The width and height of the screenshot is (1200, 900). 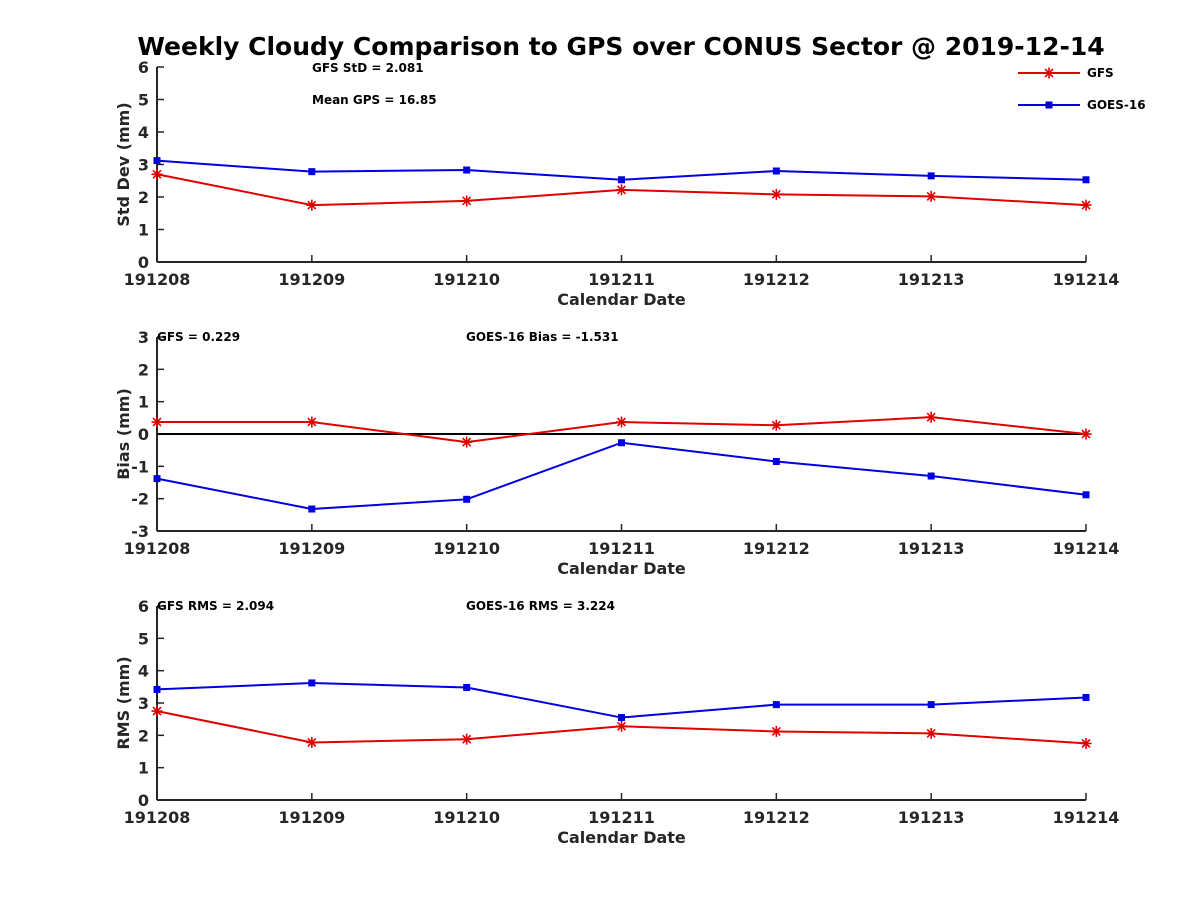 What do you see at coordinates (1082, 105) in the screenshot?
I see `legend-item-goes-16: GOES-16` at bounding box center [1082, 105].